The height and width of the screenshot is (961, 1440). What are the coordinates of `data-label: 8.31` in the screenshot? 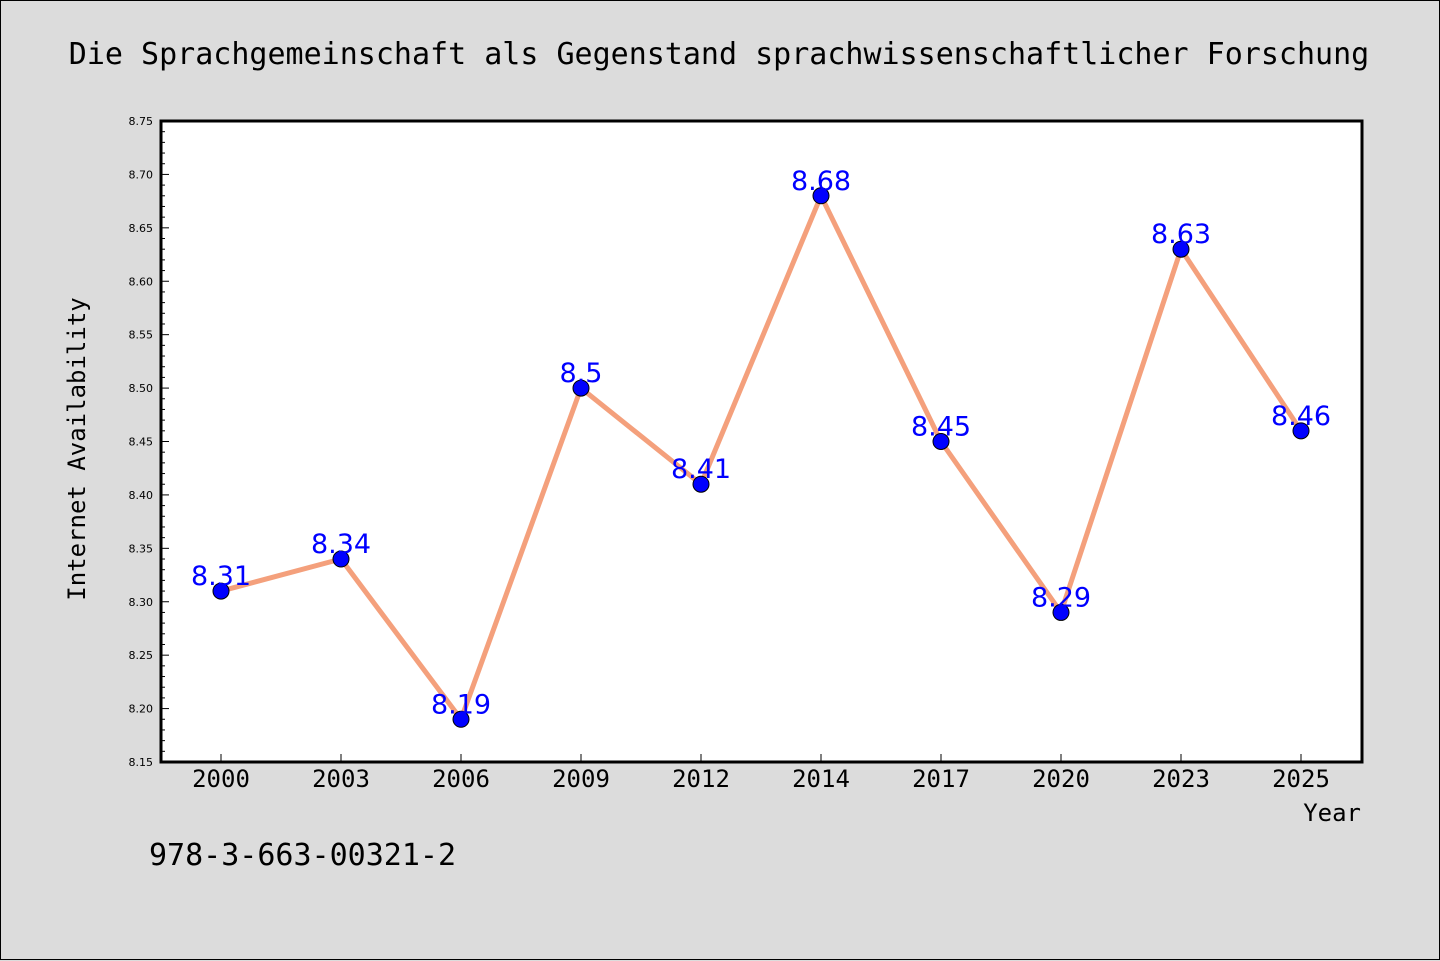 It's located at (221, 576).